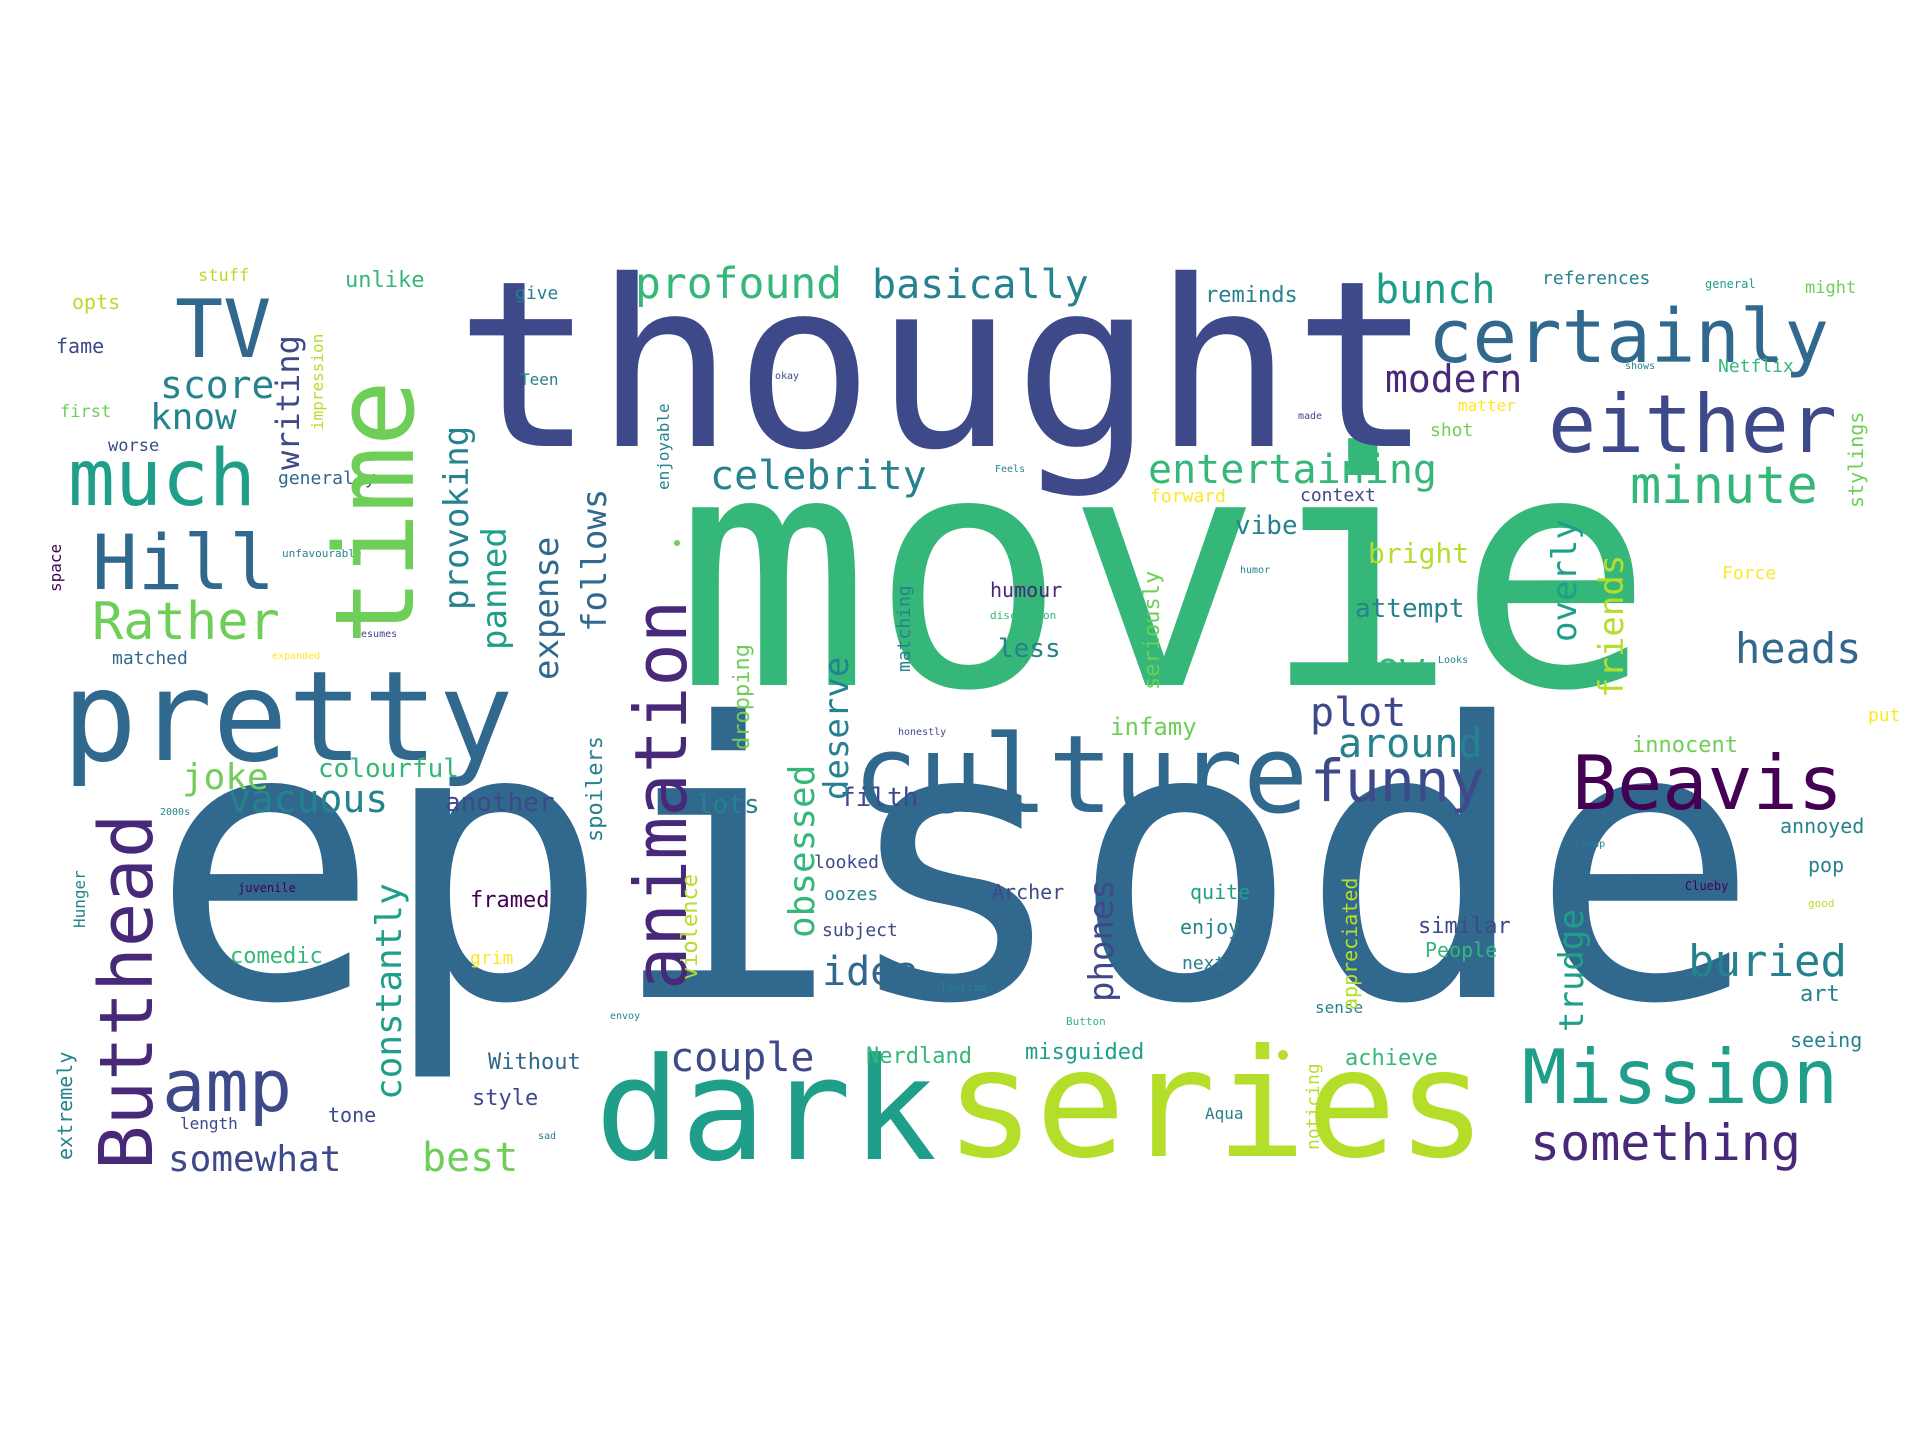 The image size is (1920, 1440). I want to click on word-first: first, so click(86, 412).